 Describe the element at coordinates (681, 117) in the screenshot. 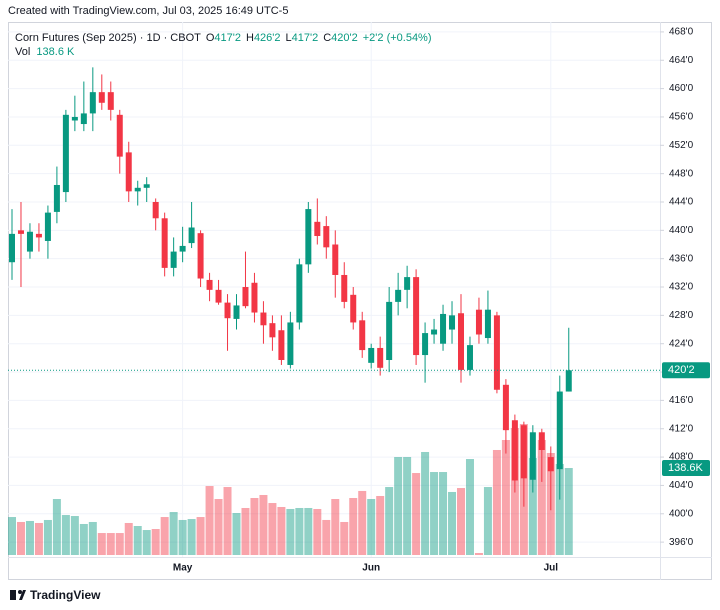

I see `y-tick-label: 456'0` at that location.